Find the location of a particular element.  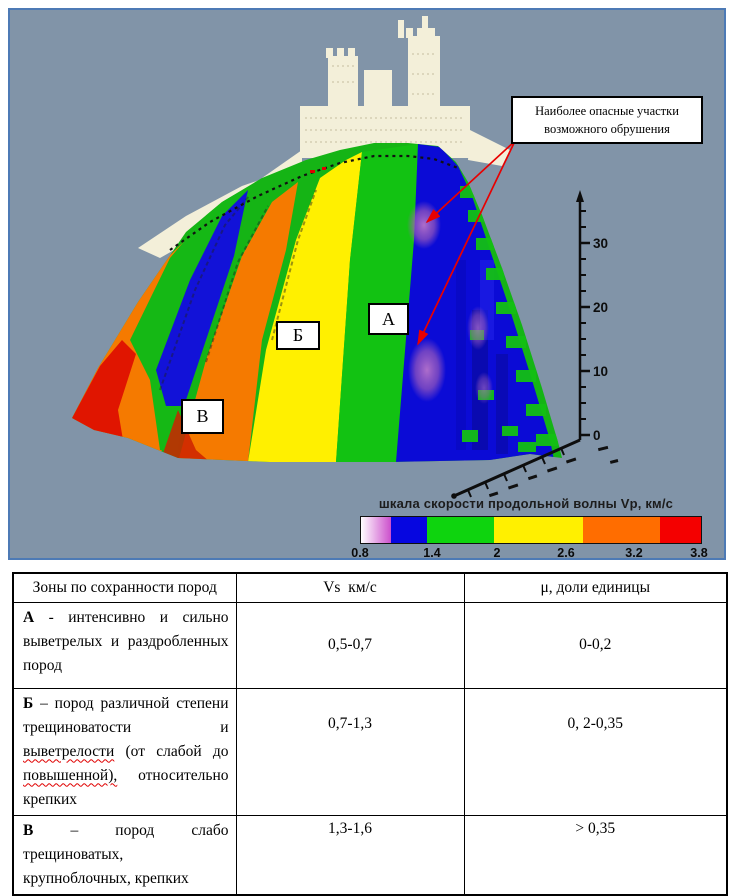

callout-line2: возможного обрушения is located at coordinates (607, 129).